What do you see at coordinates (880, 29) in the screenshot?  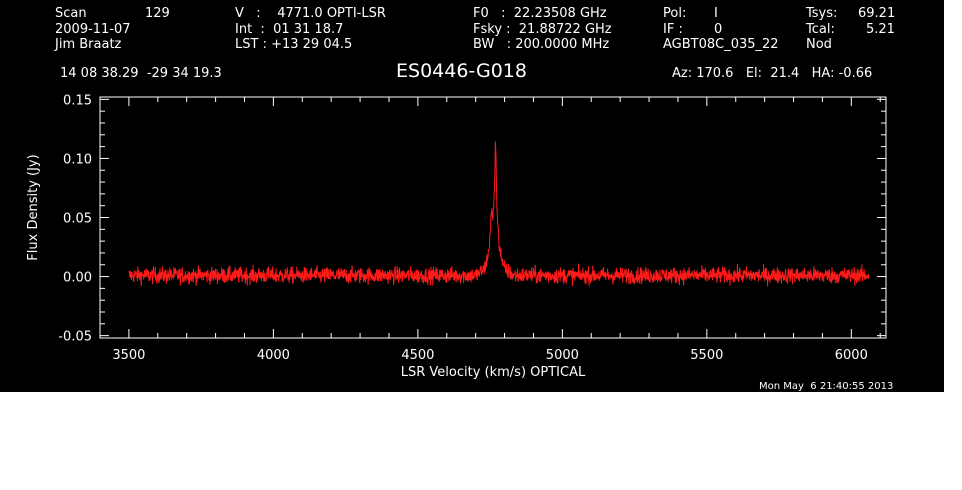 I see `tcal-value: 5.21` at bounding box center [880, 29].